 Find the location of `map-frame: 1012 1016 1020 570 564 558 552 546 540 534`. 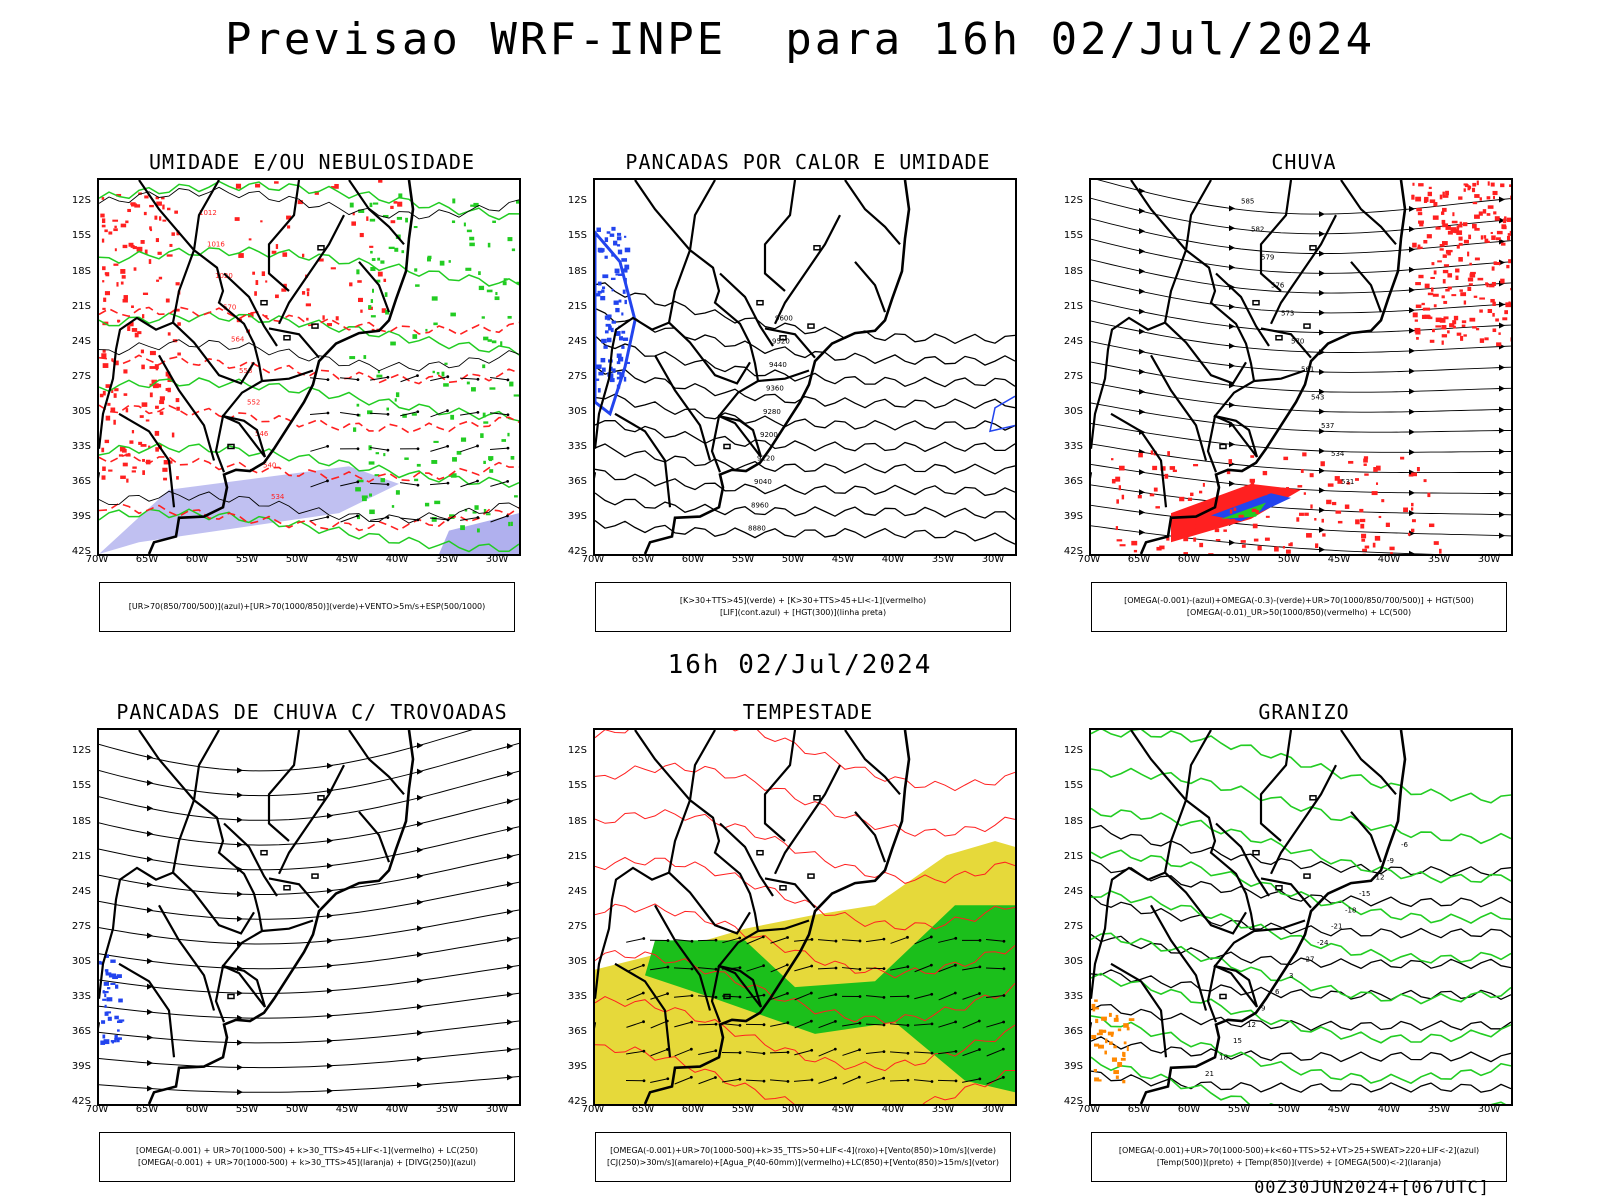

map-frame: 1012 1016 1020 570 564 558 552 546 540 534 is located at coordinates (309, 367).